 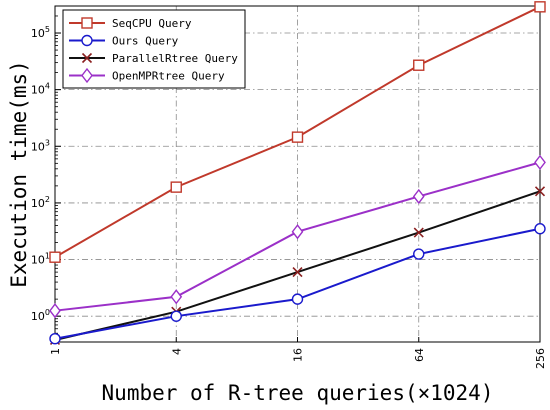 I want to click on legend-entry: OpenMPRtree Query, so click(x=147, y=75).